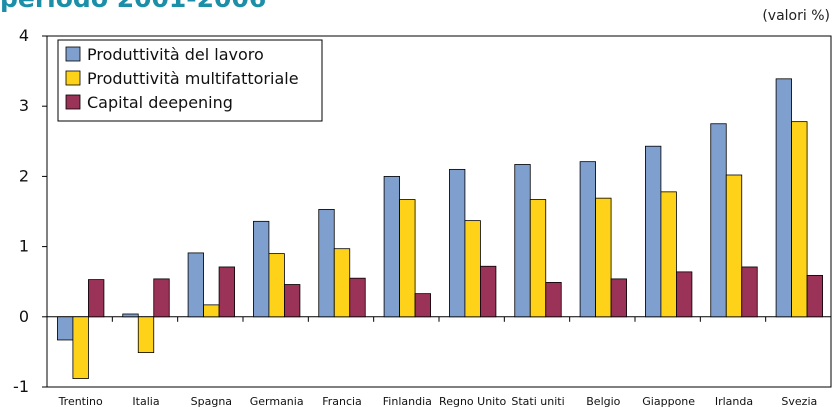  What do you see at coordinates (80, 401) in the screenshot?
I see `x-tick-label: Trentino` at bounding box center [80, 401].